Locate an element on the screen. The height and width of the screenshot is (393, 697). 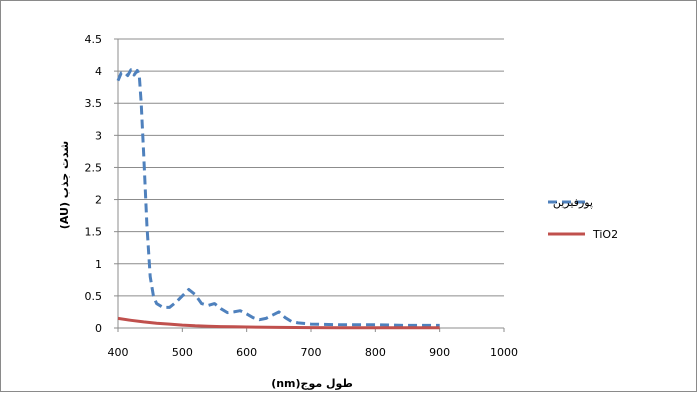
y-tick-label: 2 is located at coordinates (98, 200).